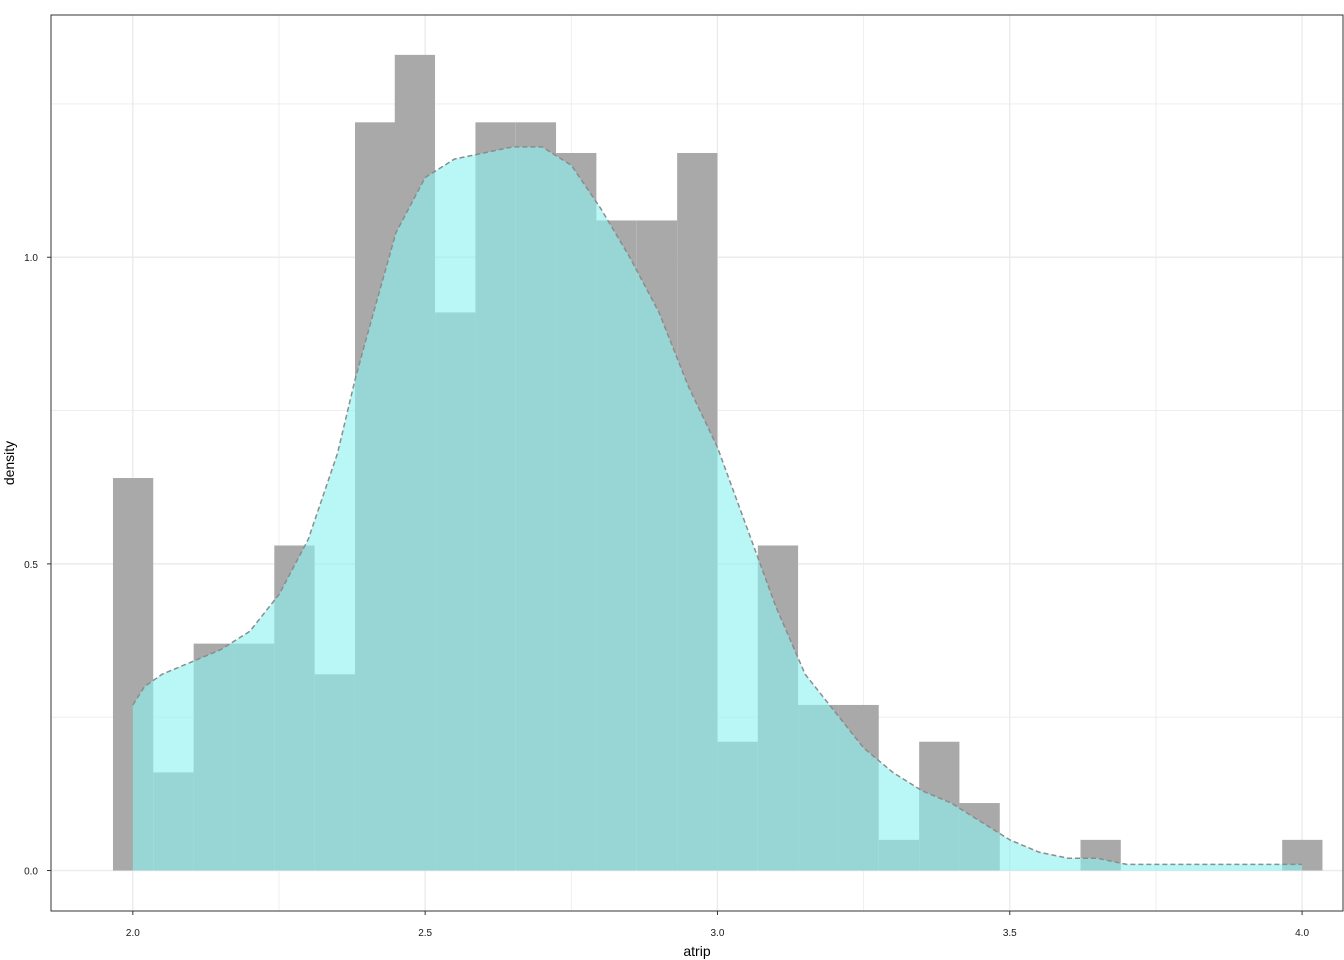 The width and height of the screenshot is (1344, 960). What do you see at coordinates (133, 933) in the screenshot?
I see `x-tick-label: 2.0` at bounding box center [133, 933].